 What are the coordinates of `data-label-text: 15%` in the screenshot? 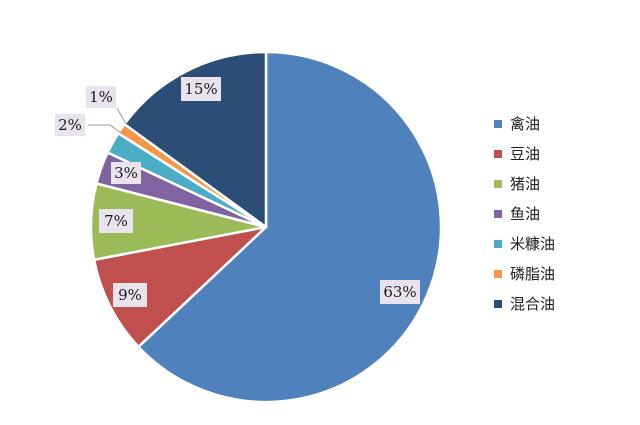 It's located at (200, 89).